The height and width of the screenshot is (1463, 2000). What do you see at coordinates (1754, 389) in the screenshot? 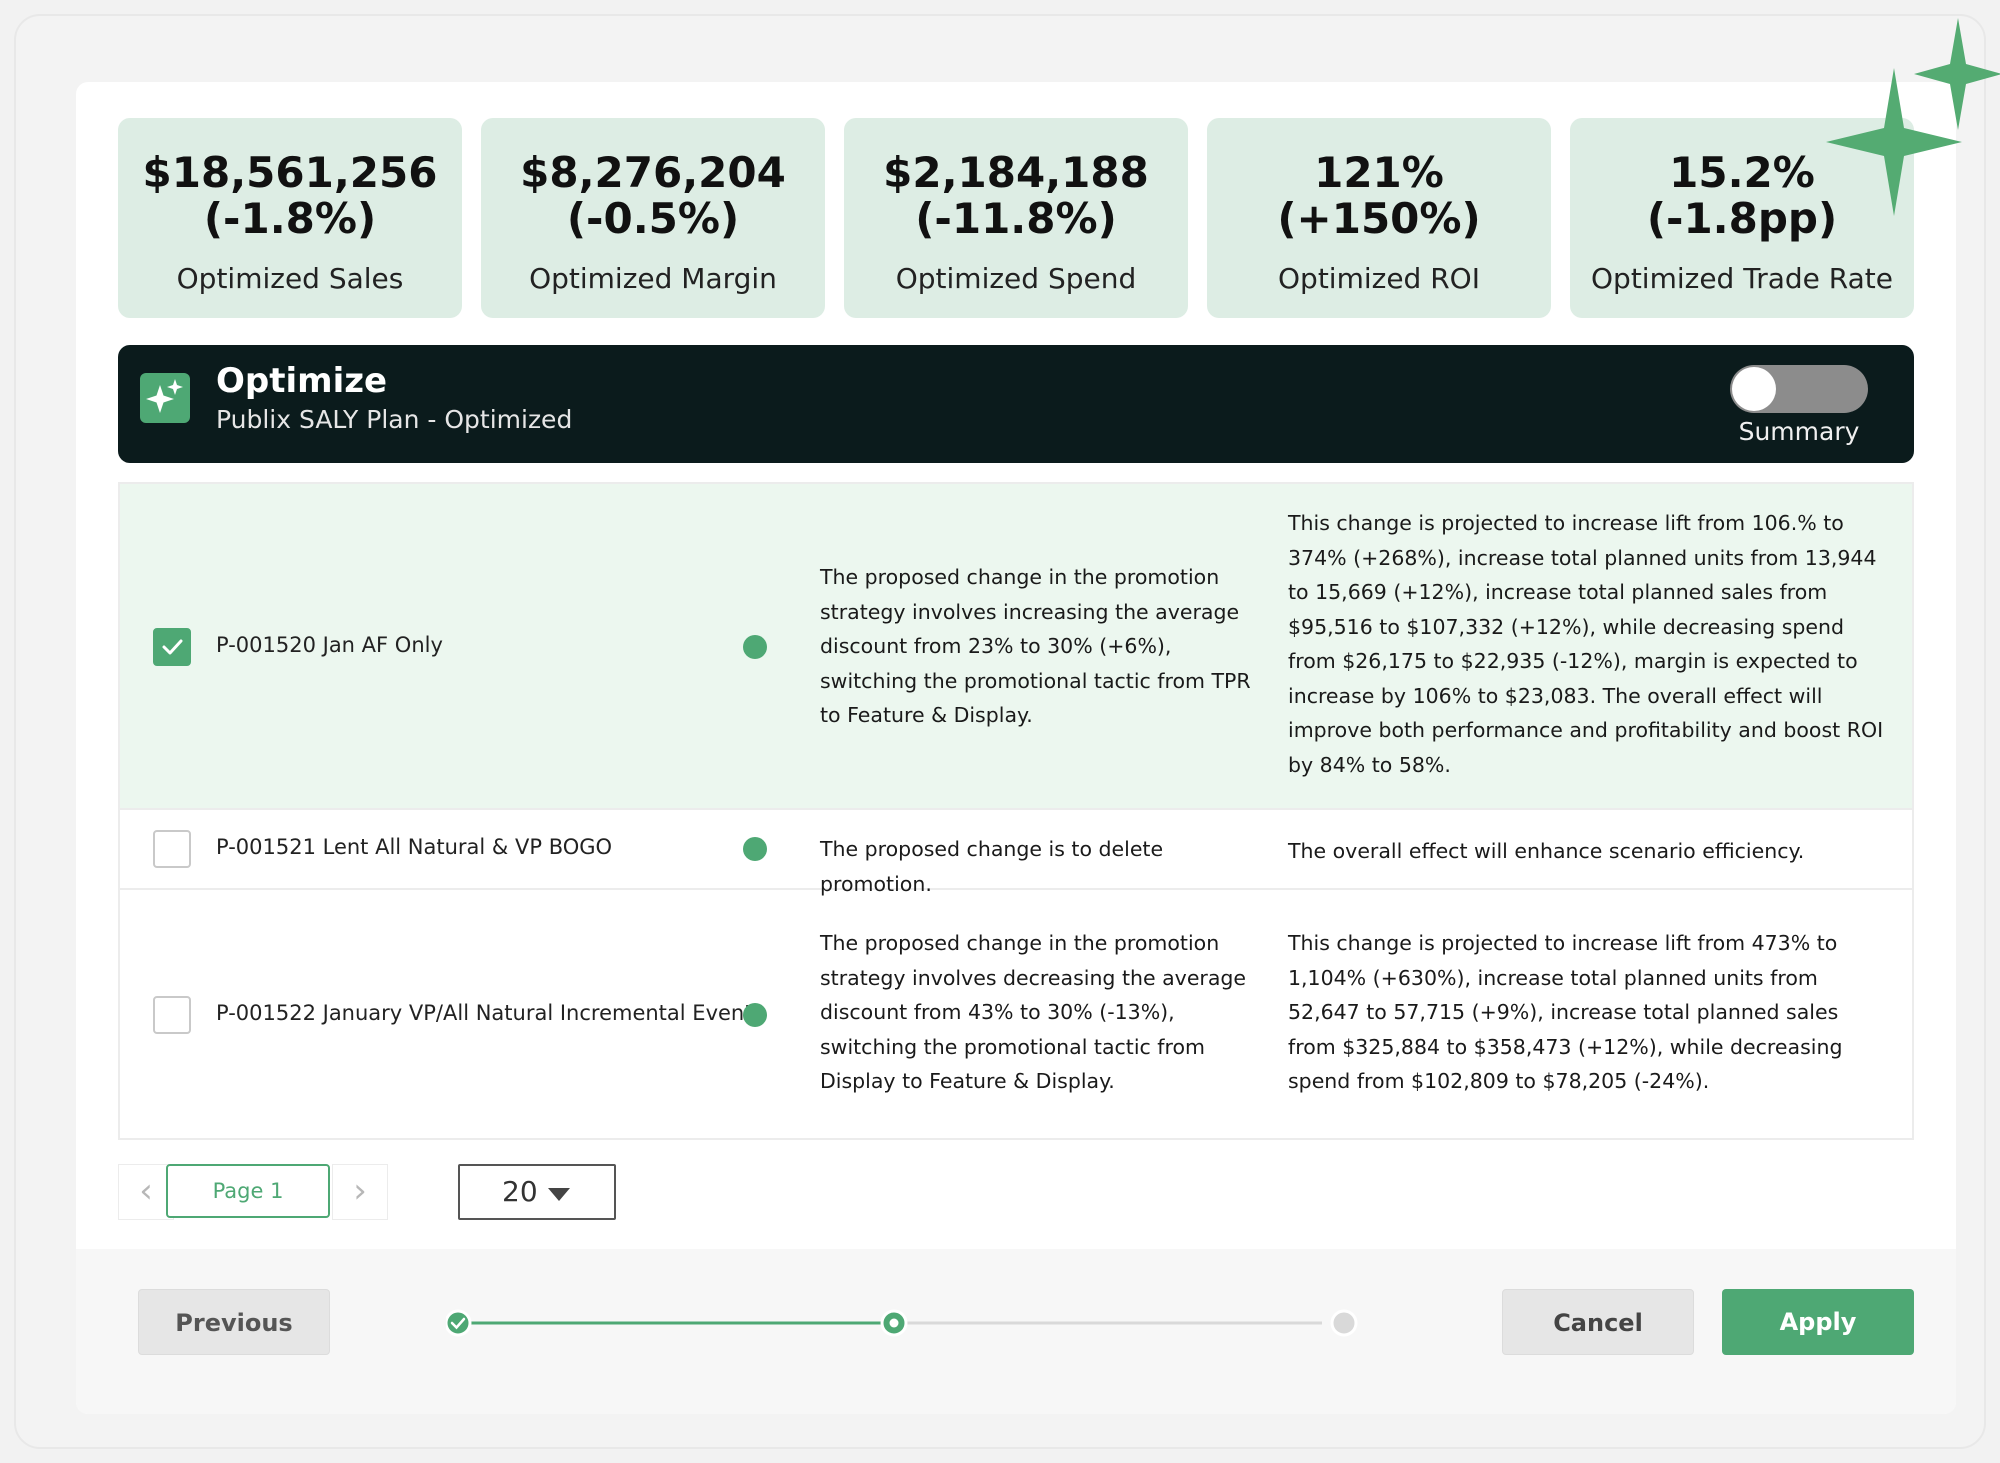
I see `toggle-knob` at bounding box center [1754, 389].